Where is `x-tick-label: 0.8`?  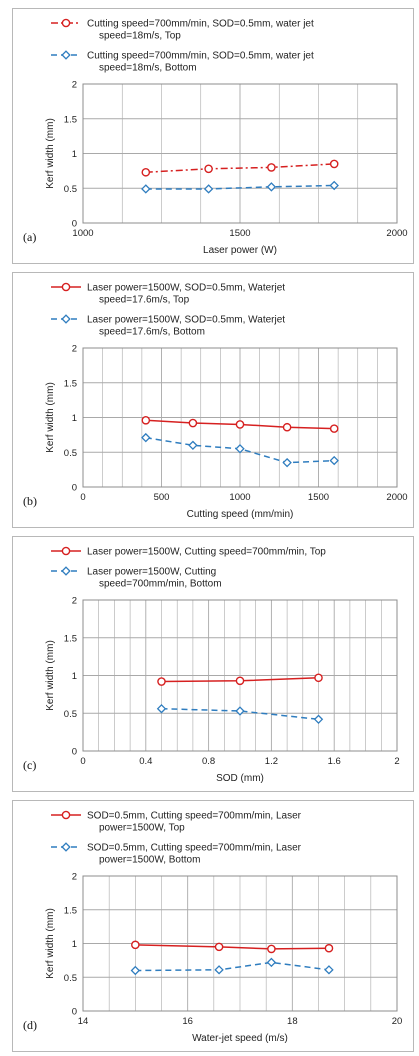 x-tick-label: 0.8 is located at coordinates (208, 761).